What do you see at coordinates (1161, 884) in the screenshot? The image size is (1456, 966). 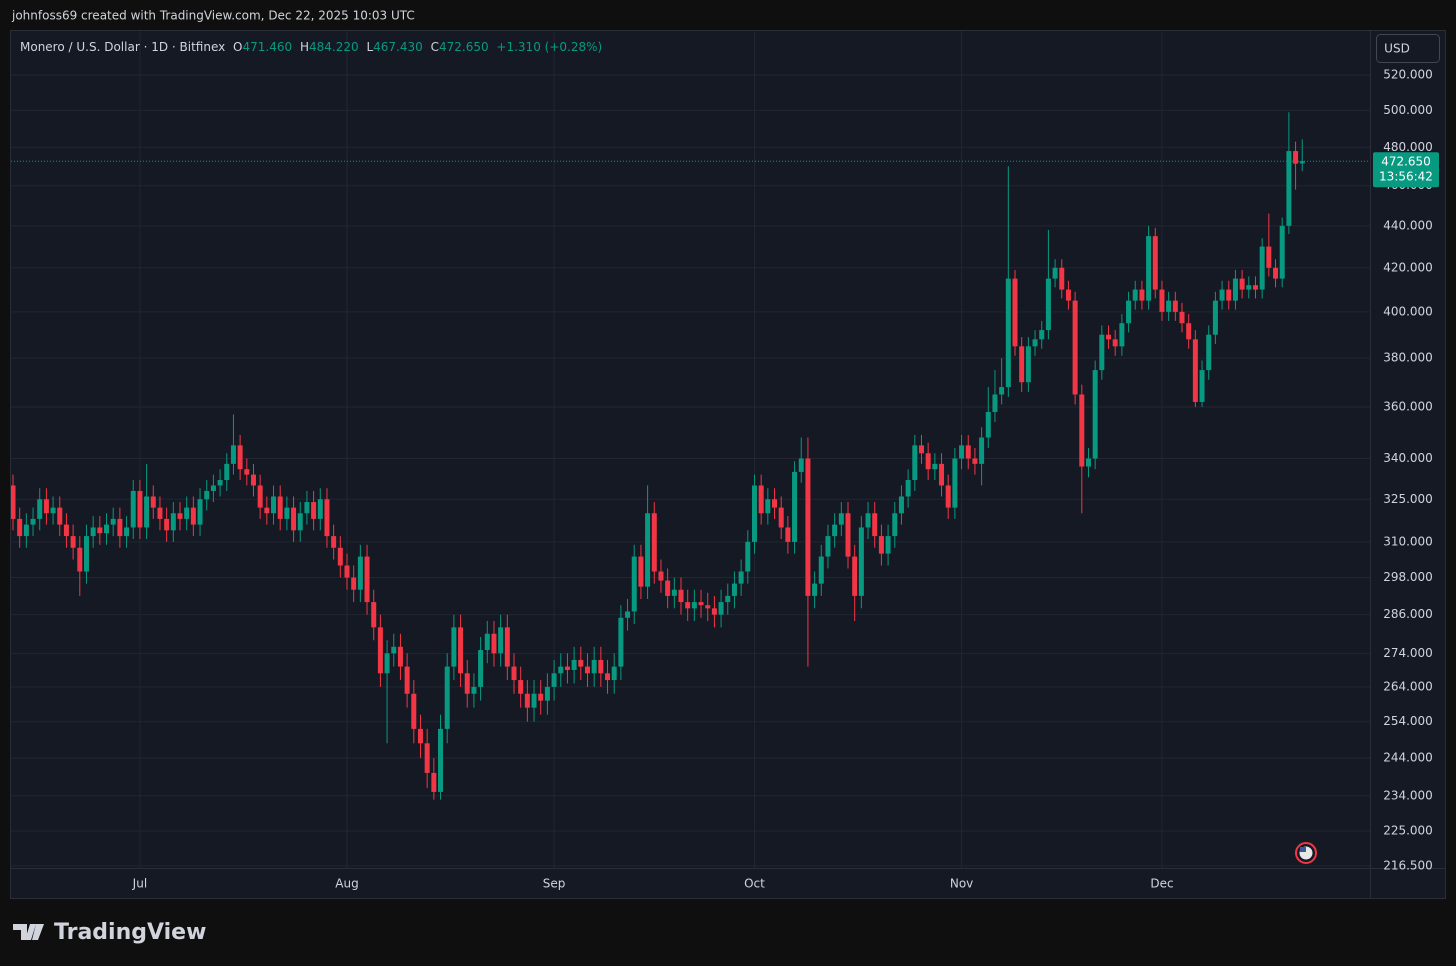 I see `x-tick-label: Dec` at bounding box center [1161, 884].